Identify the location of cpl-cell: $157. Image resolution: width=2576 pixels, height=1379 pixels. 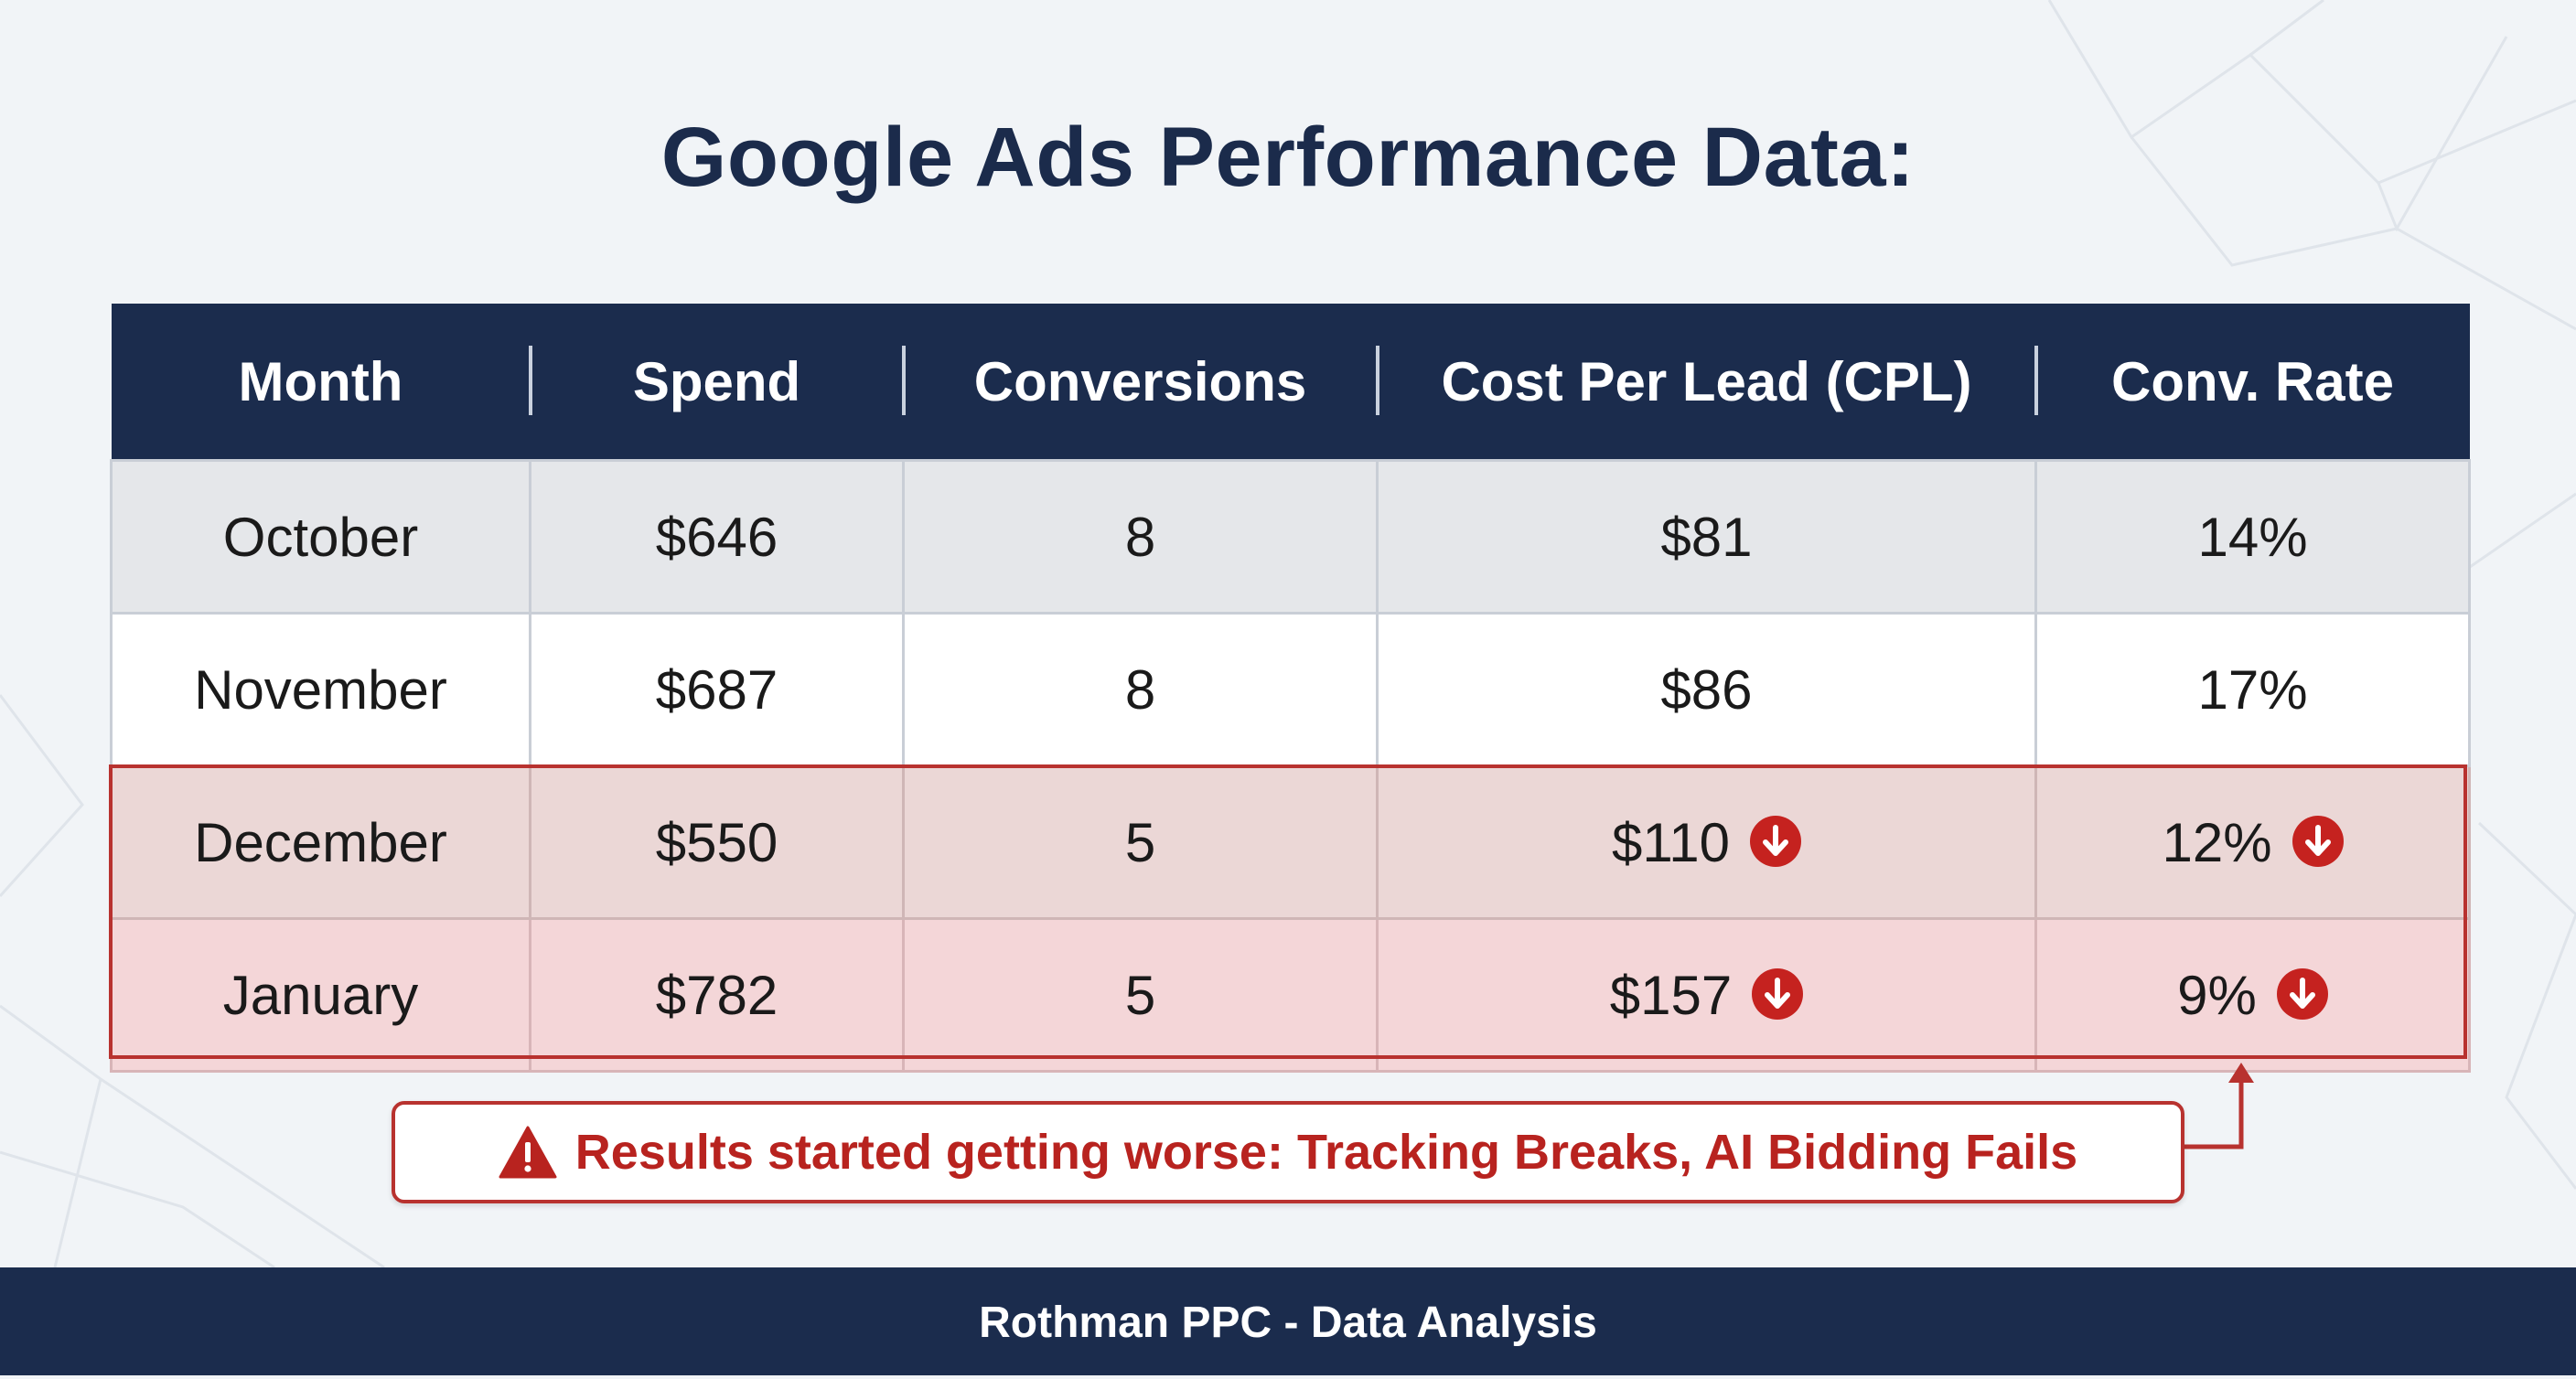
(1707, 995).